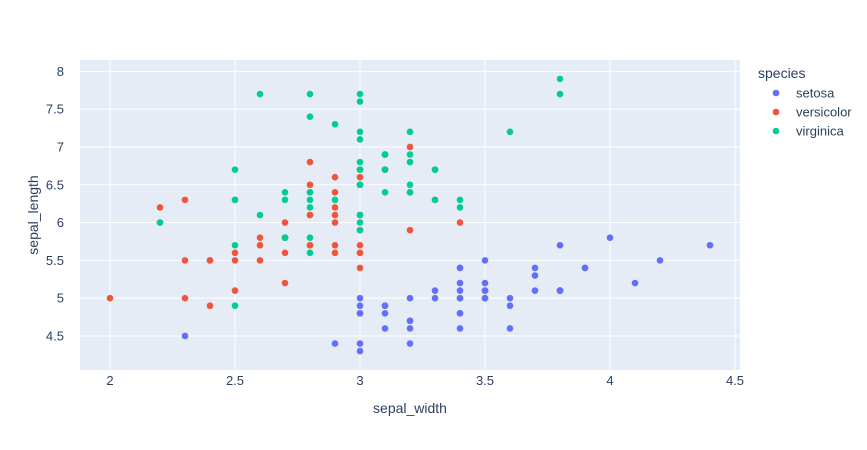 This screenshot has width=867, height=450. I want to click on y-tick-label: 6, so click(60, 222).